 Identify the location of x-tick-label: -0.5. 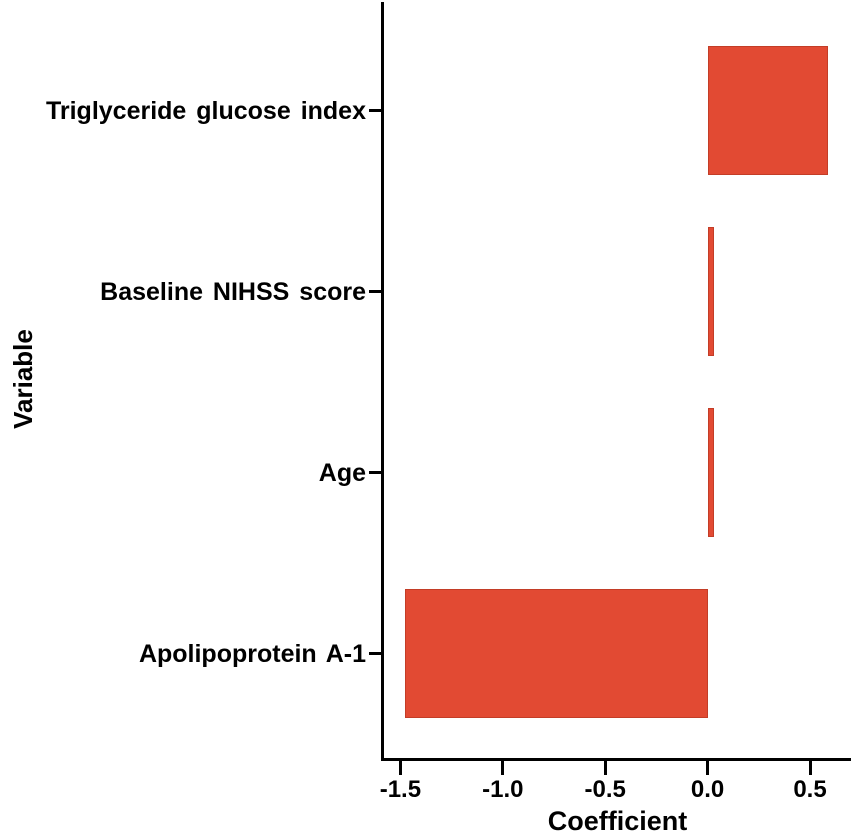
(605, 789).